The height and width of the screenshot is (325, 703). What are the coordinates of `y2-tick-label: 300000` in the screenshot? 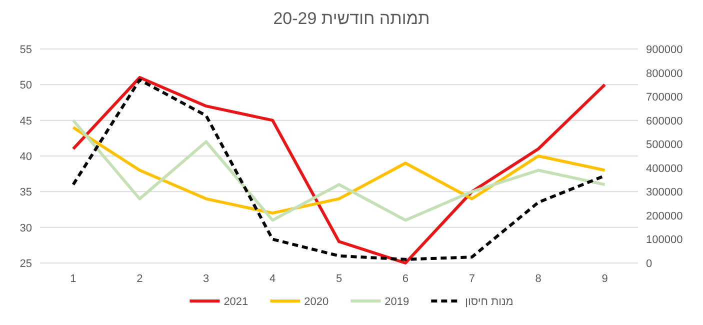 It's located at (664, 192).